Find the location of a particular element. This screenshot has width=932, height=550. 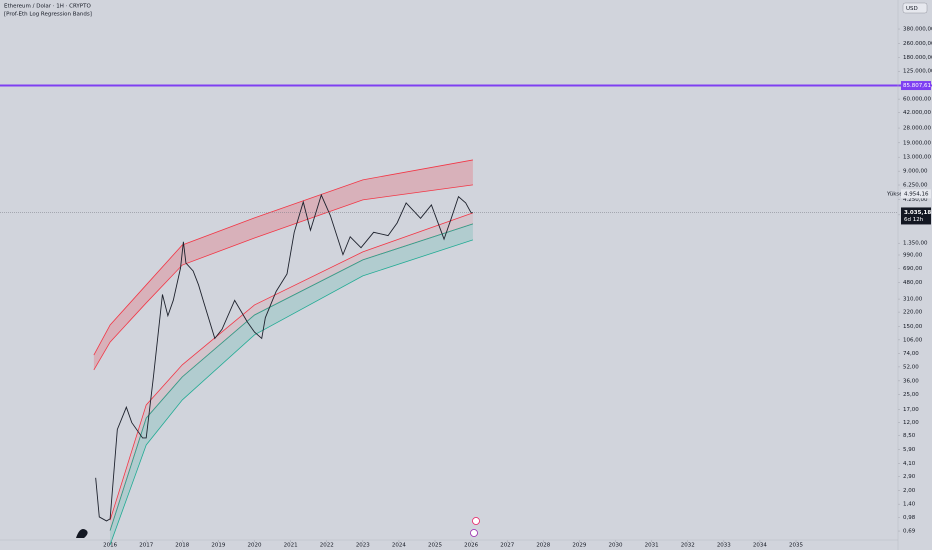

x-tick-label: 2028 is located at coordinates (543, 546).